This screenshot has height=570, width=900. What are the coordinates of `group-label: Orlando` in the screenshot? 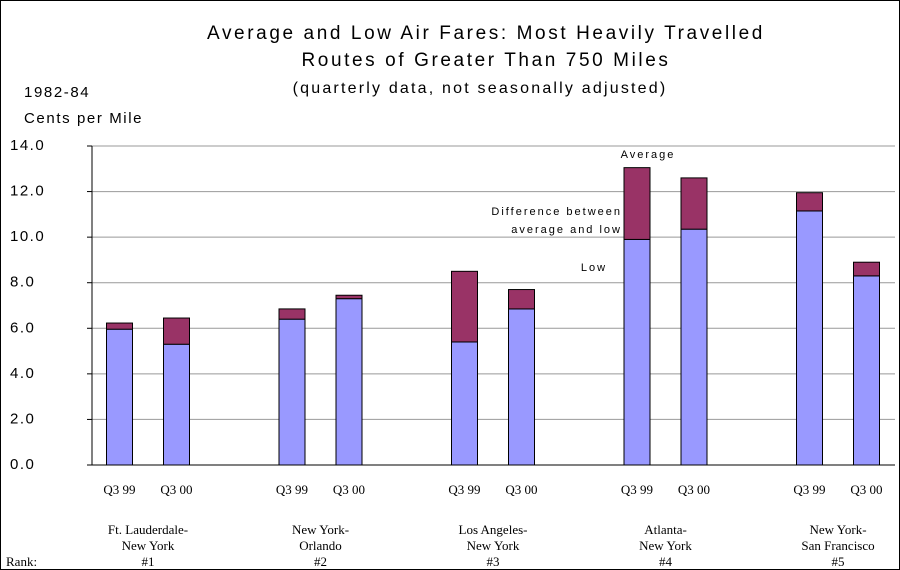 It's located at (320, 545).